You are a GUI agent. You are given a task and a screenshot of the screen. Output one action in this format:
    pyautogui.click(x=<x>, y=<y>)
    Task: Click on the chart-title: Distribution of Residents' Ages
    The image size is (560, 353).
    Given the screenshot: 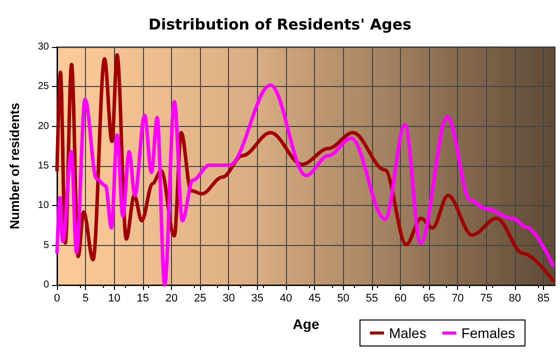 What is the action you would take?
    pyautogui.click(x=280, y=25)
    